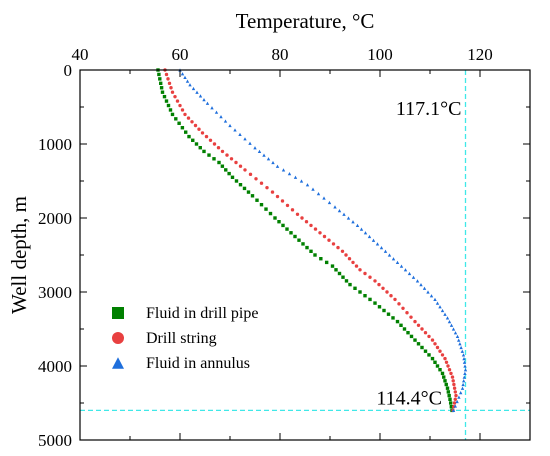  Describe the element at coordinates (380, 54) in the screenshot. I see `x-tick-label: 100` at that location.